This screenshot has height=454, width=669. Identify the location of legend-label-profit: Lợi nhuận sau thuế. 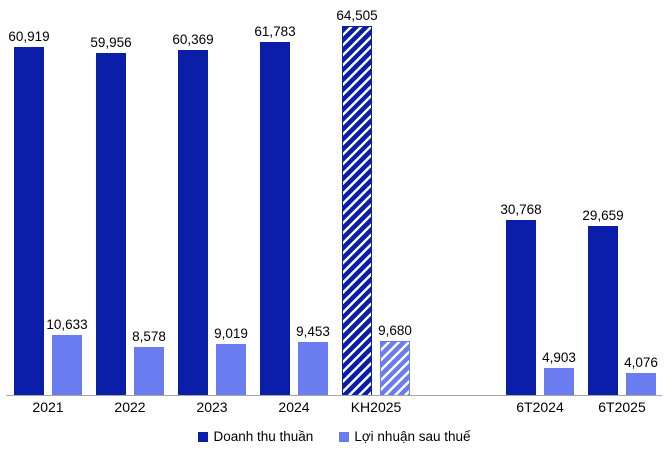
(412, 436).